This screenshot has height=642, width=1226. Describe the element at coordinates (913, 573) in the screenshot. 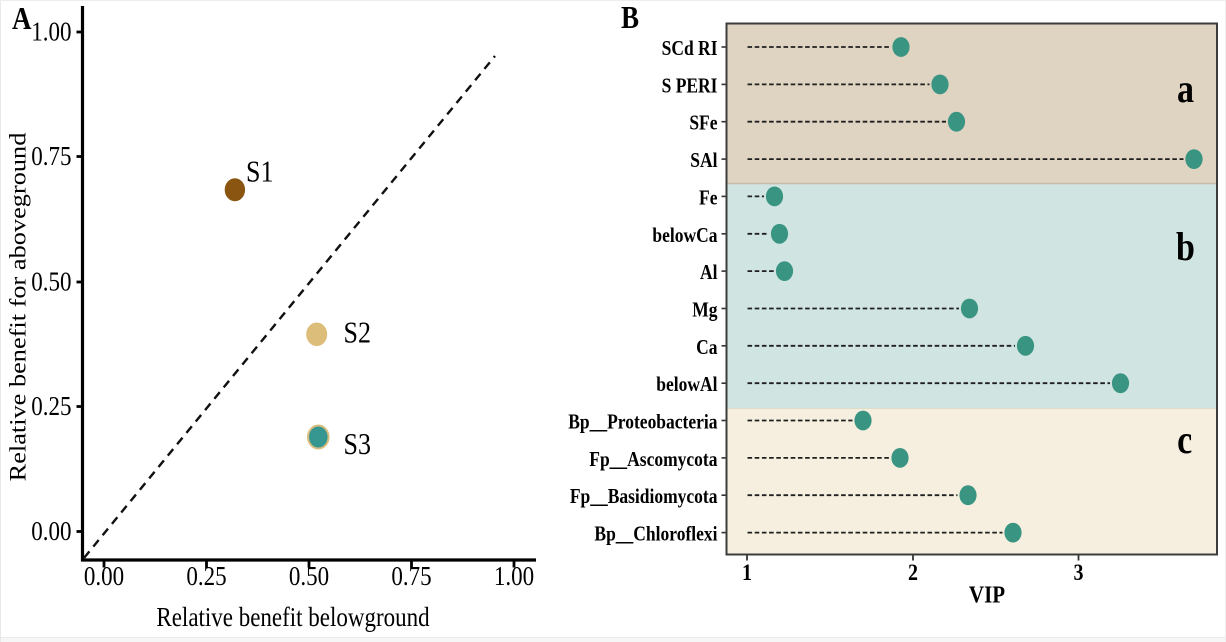

I see `svg-text: 2` at that location.